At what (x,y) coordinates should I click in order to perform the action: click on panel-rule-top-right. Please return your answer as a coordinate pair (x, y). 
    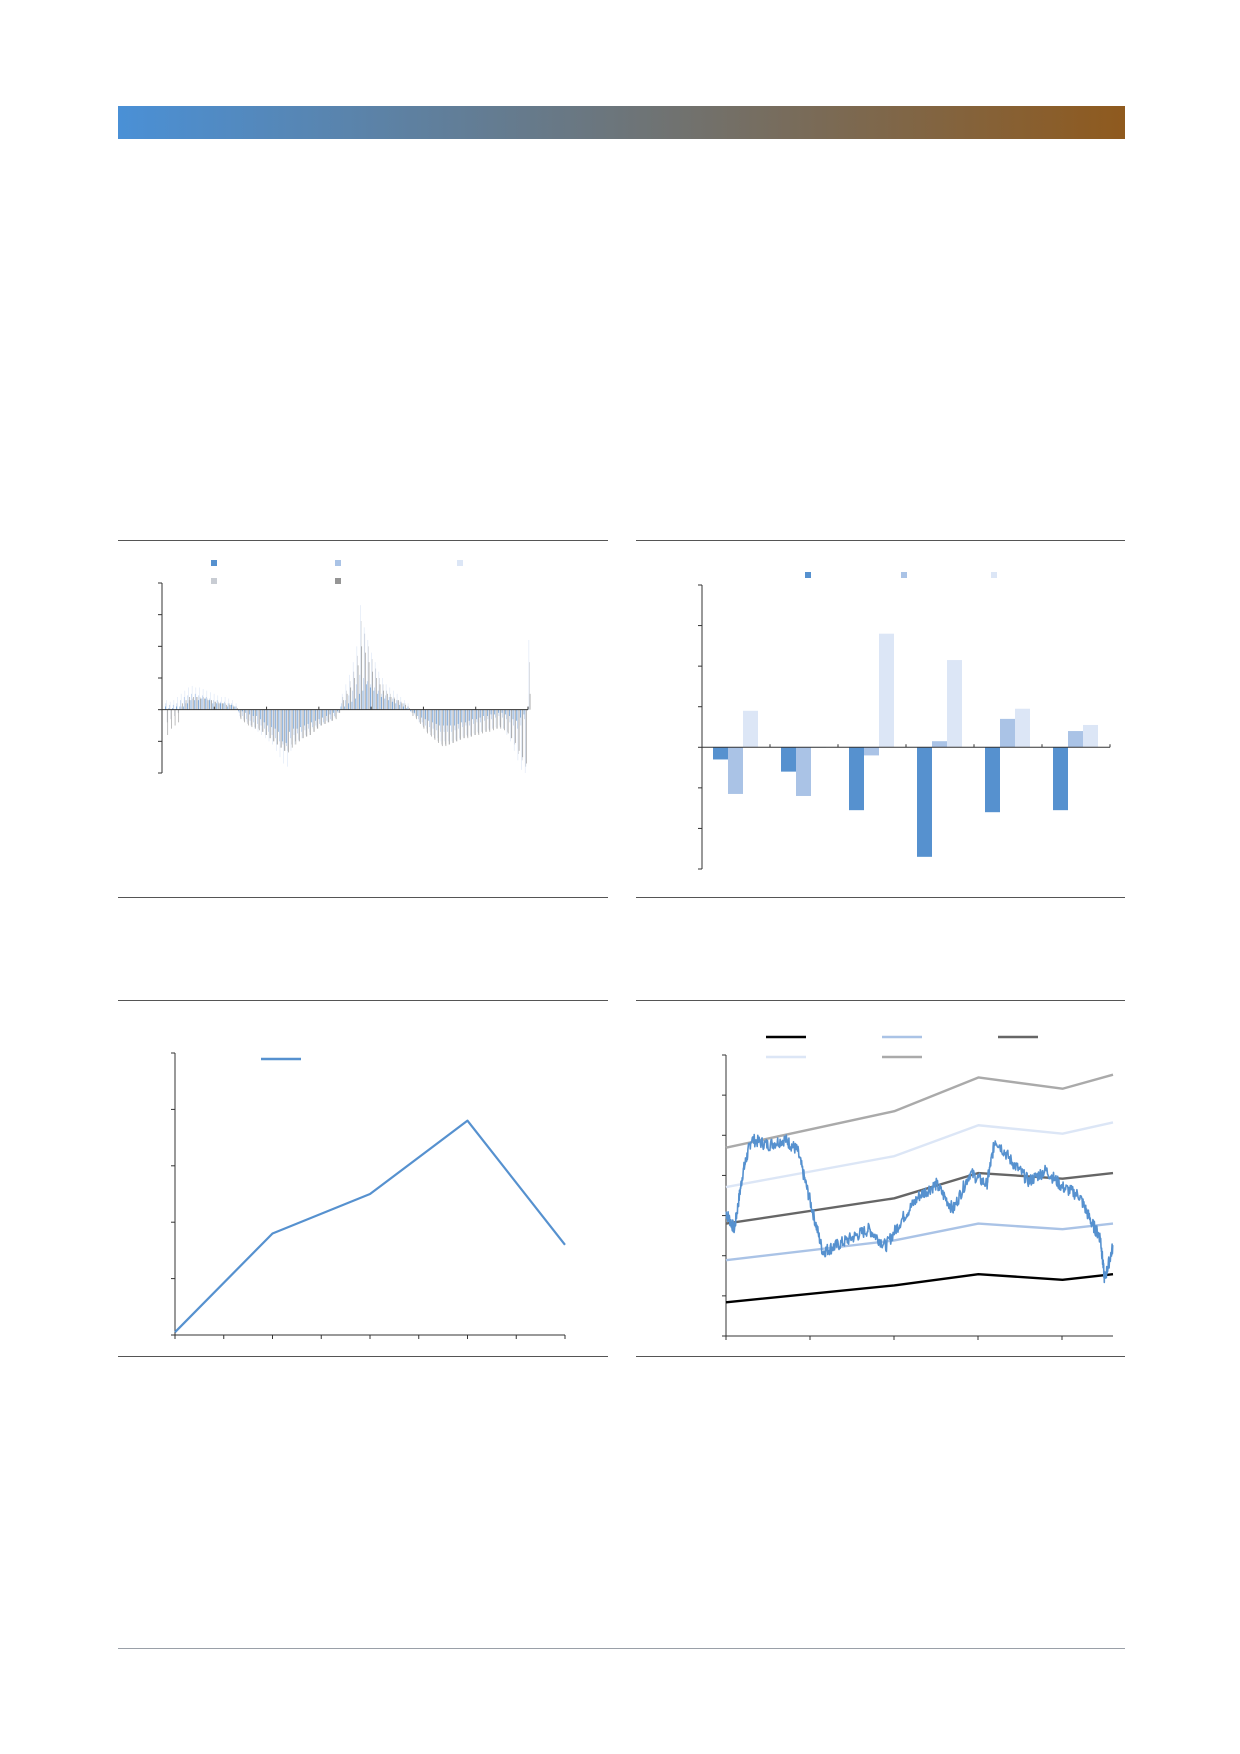
    Looking at the image, I should click on (880, 540).